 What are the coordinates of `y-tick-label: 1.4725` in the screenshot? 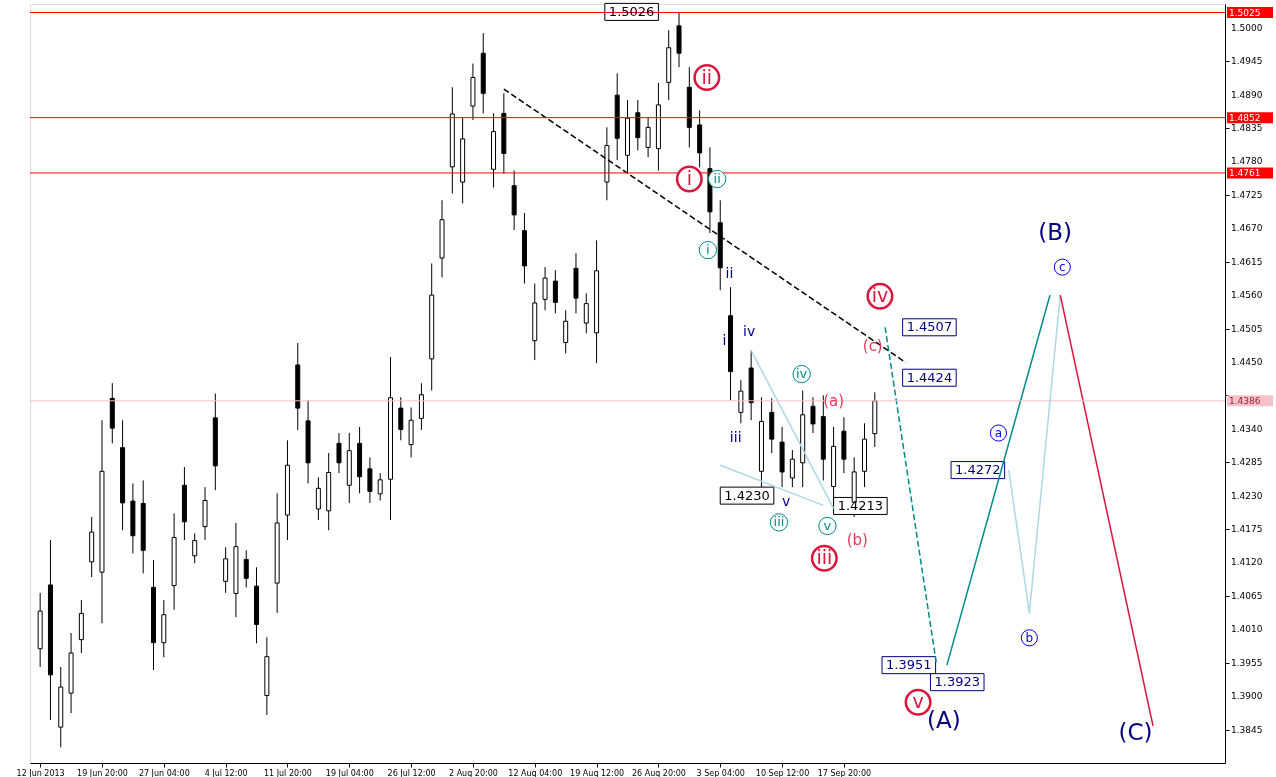 It's located at (1247, 194).